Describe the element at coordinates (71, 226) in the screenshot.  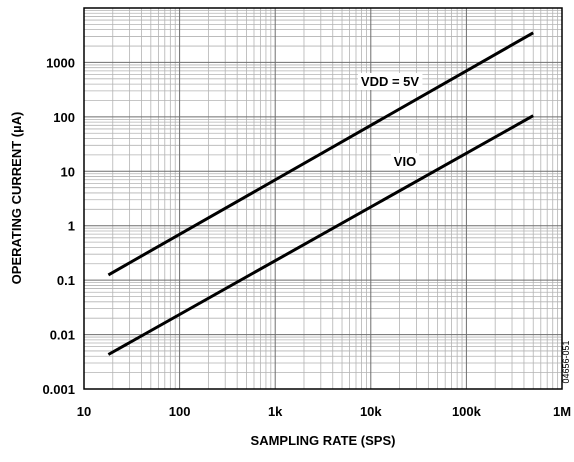
I see `y-tick-label: 1` at that location.